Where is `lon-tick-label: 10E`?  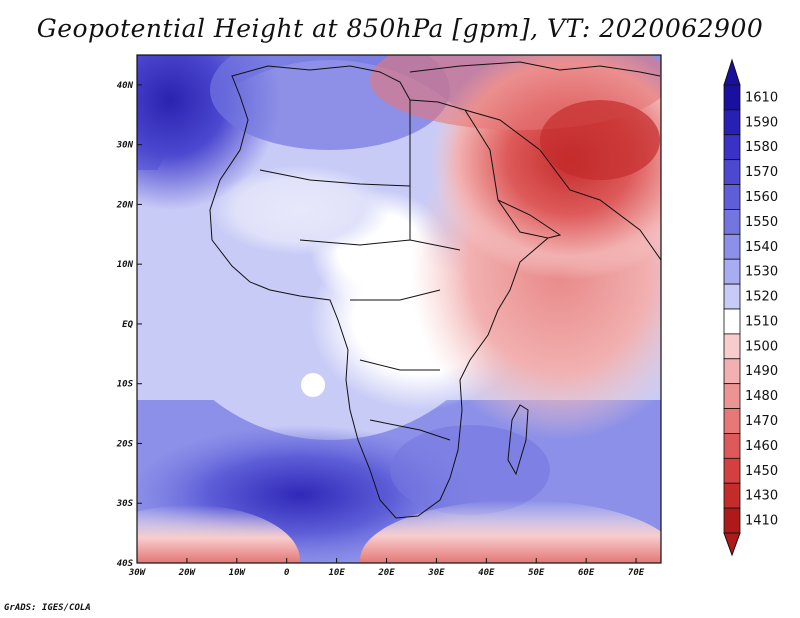
lon-tick-label: 10E is located at coordinates (336, 573).